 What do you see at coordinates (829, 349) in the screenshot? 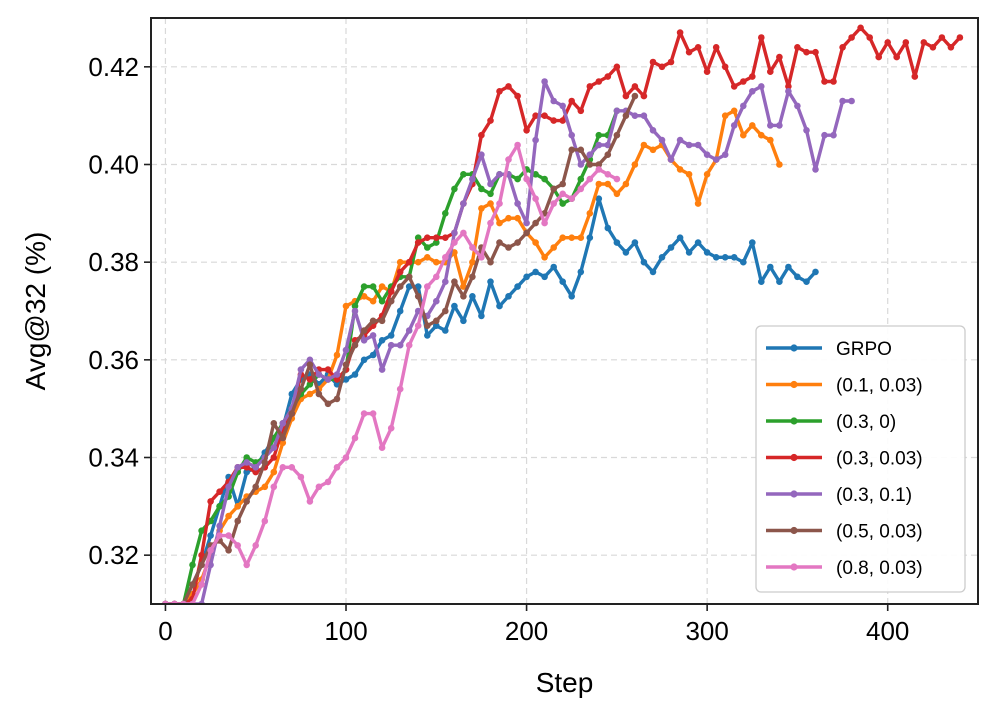
I see `legend-item: GRPO` at bounding box center [829, 349].